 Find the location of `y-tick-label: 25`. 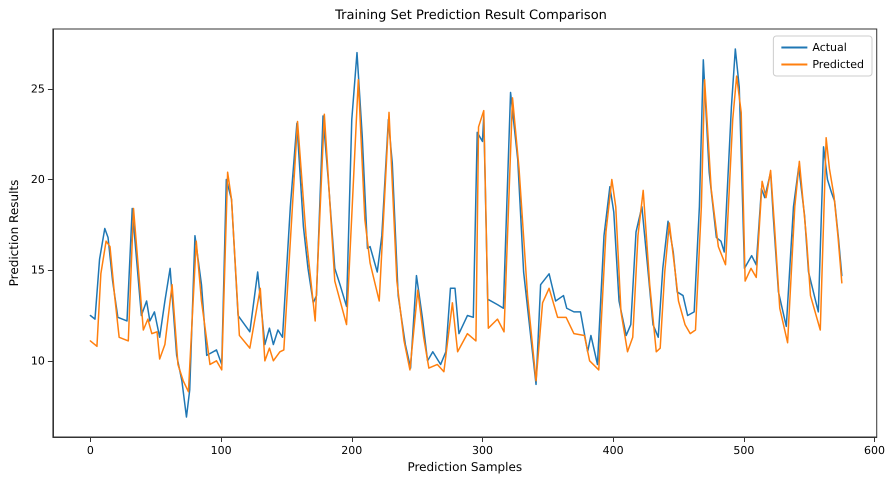

y-tick-label: 25 is located at coordinates (37, 89).